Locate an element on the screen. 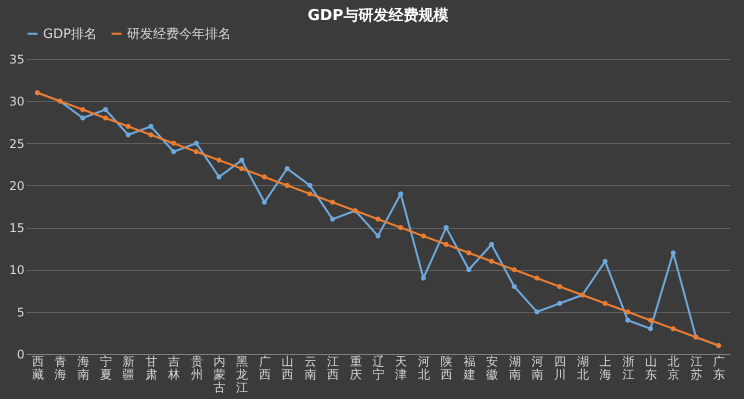  y-tick-label: 30 is located at coordinates (16, 101).